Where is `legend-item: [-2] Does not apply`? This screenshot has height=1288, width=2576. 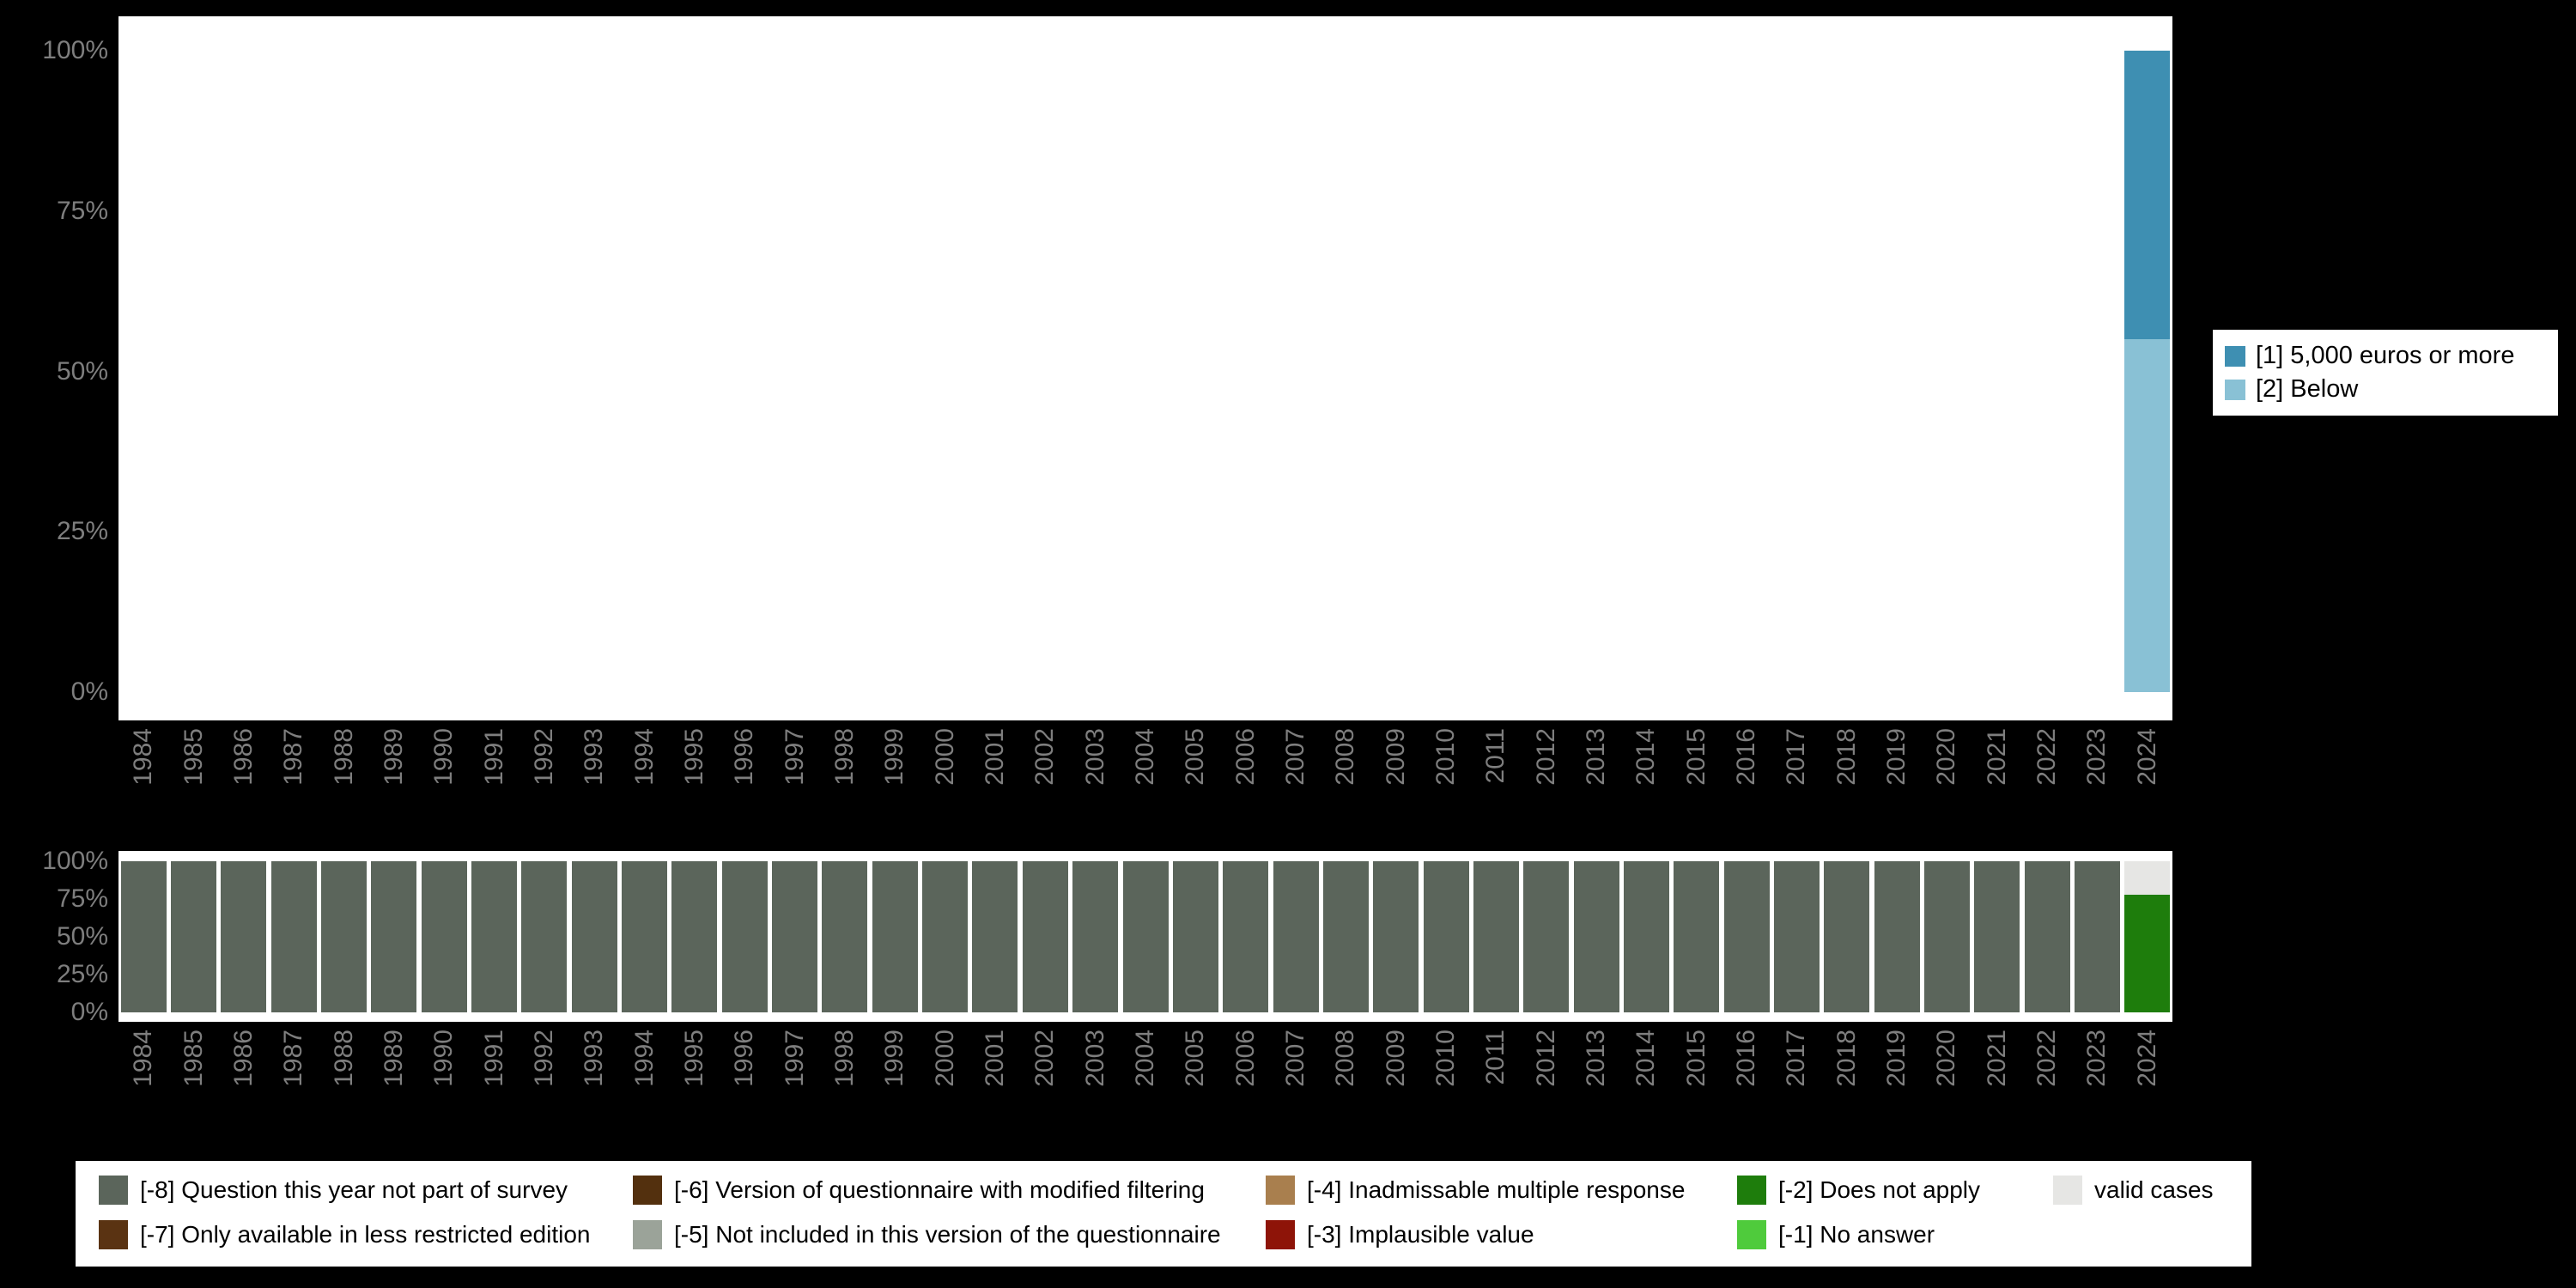 legend-item: [-2] Does not apply is located at coordinates (1895, 1191).